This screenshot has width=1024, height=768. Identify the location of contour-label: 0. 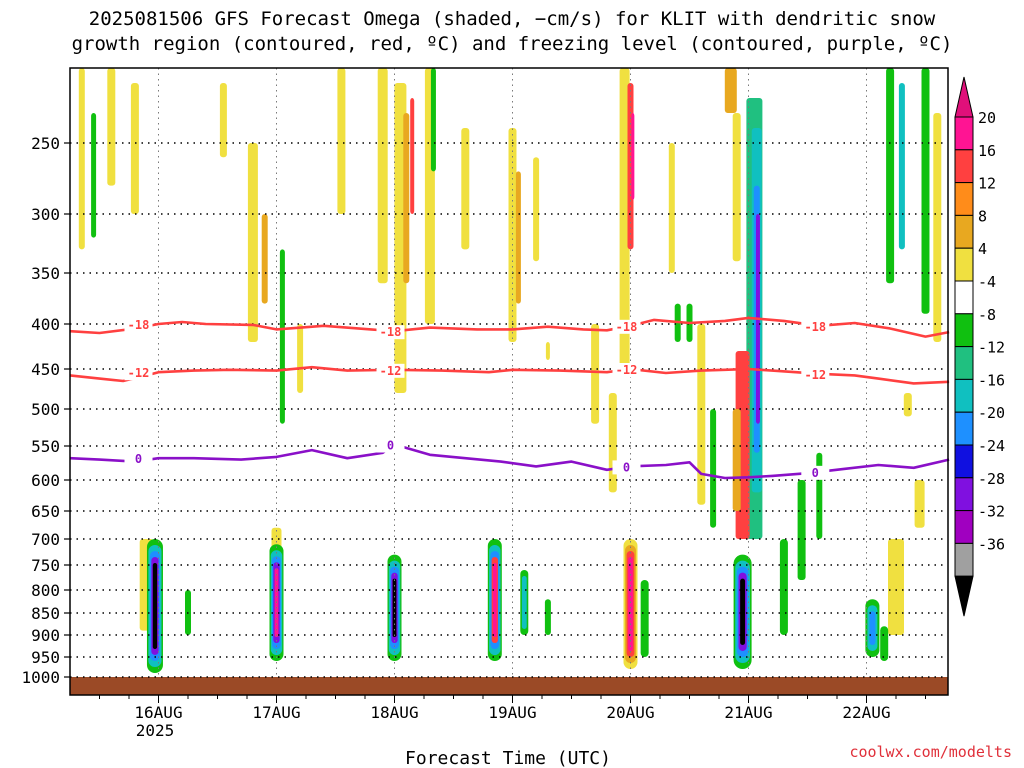
(626, 467).